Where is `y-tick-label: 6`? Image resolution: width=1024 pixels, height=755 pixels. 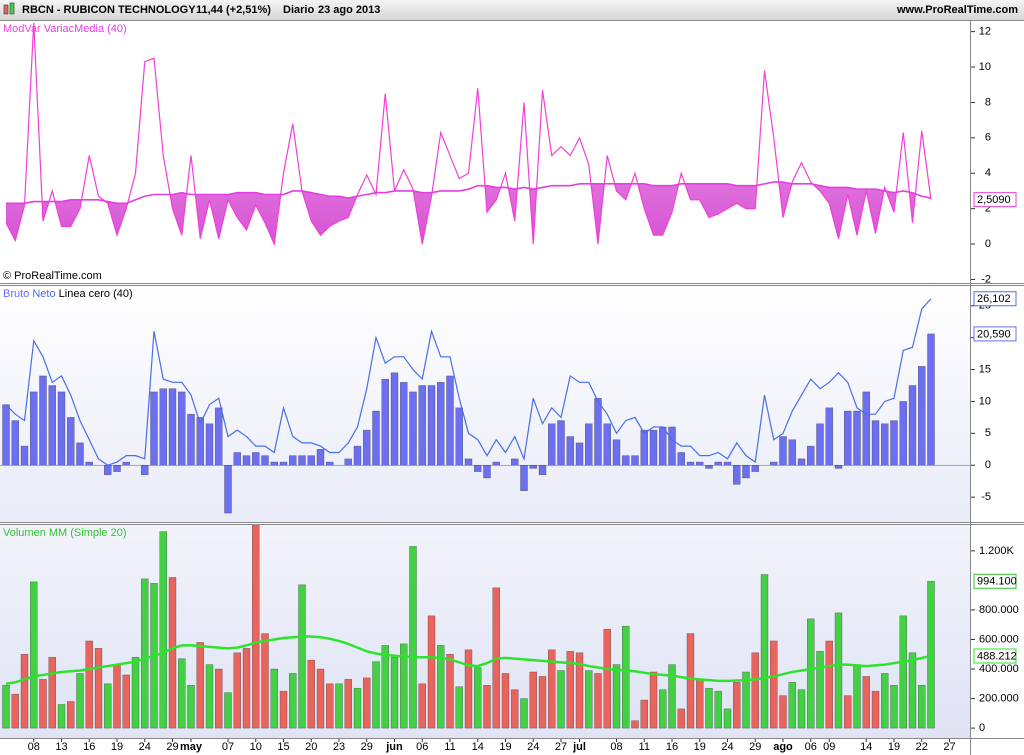 y-tick-label: 6 is located at coordinates (988, 138).